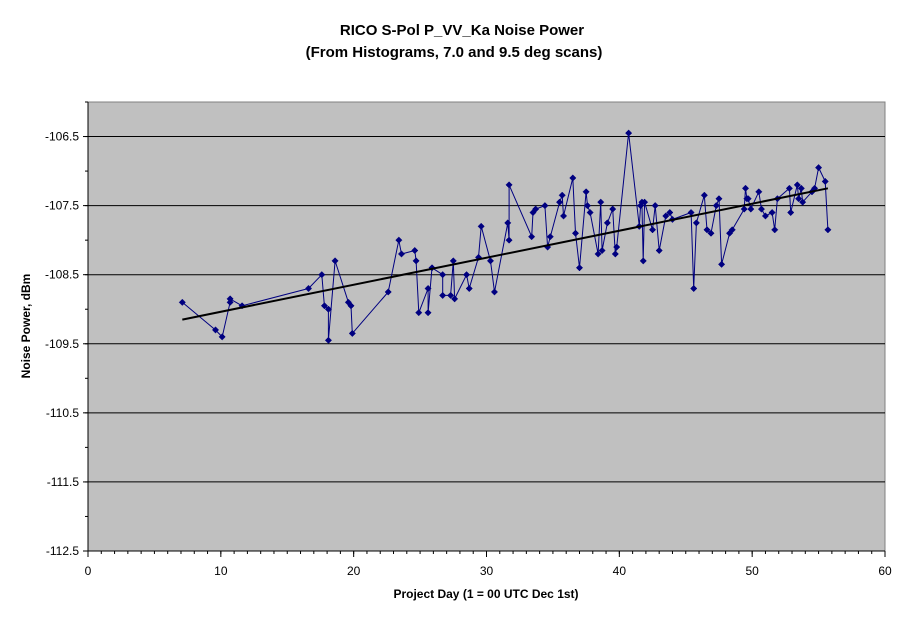  I want to click on y-tick-label: -111.5, so click(63, 482).